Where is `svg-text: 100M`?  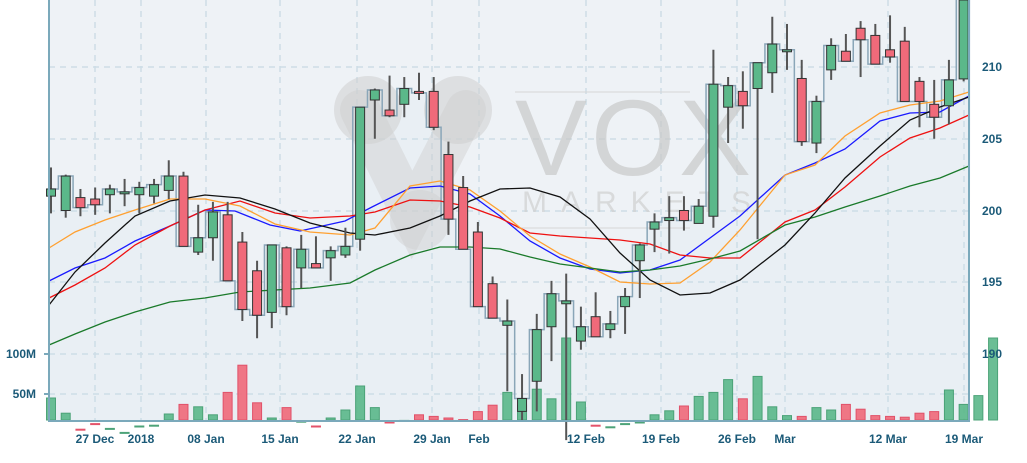 svg-text: 100M is located at coordinates (21, 354).